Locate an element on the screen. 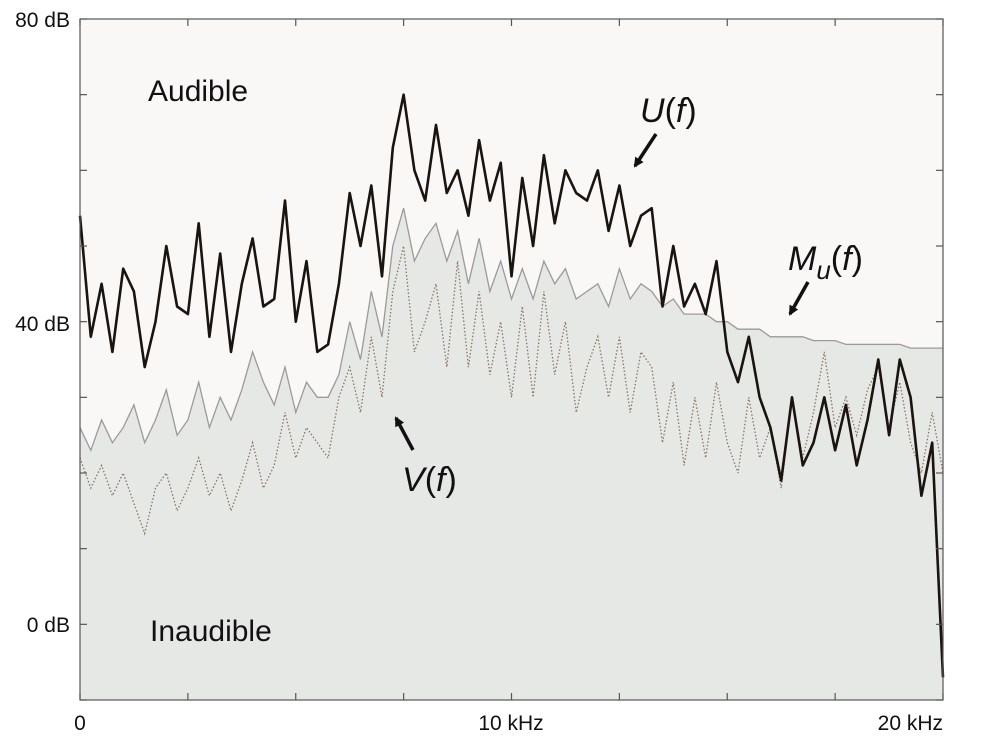 The height and width of the screenshot is (753, 995). signal-annotation-label: U(f) is located at coordinates (668, 111).